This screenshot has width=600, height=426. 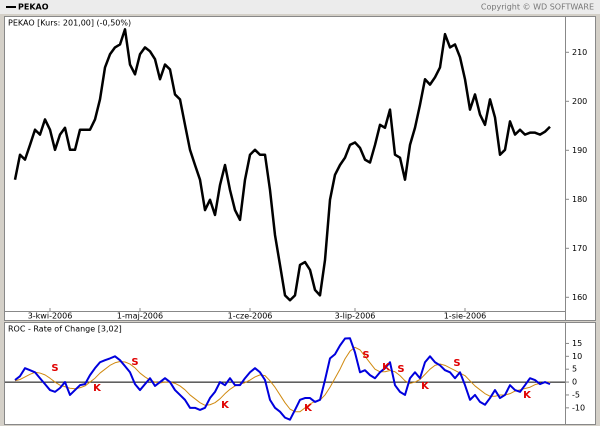 What do you see at coordinates (576, 394) in the screenshot?
I see `y-tick-label: -5` at bounding box center [576, 394].